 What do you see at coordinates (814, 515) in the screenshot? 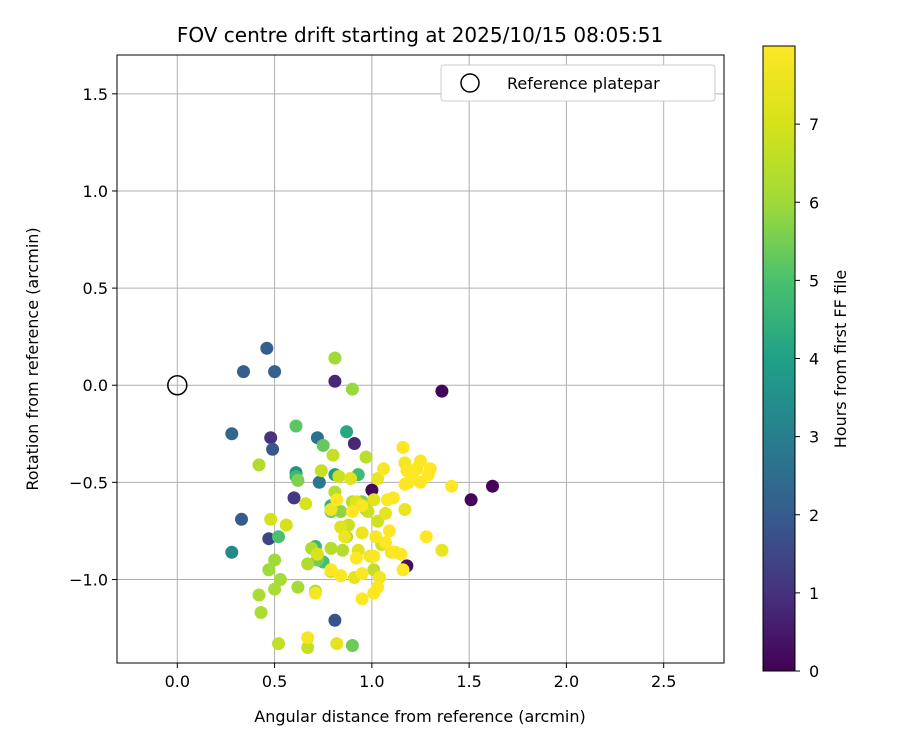
I see `colorbar-tick-label: 2` at bounding box center [814, 515].